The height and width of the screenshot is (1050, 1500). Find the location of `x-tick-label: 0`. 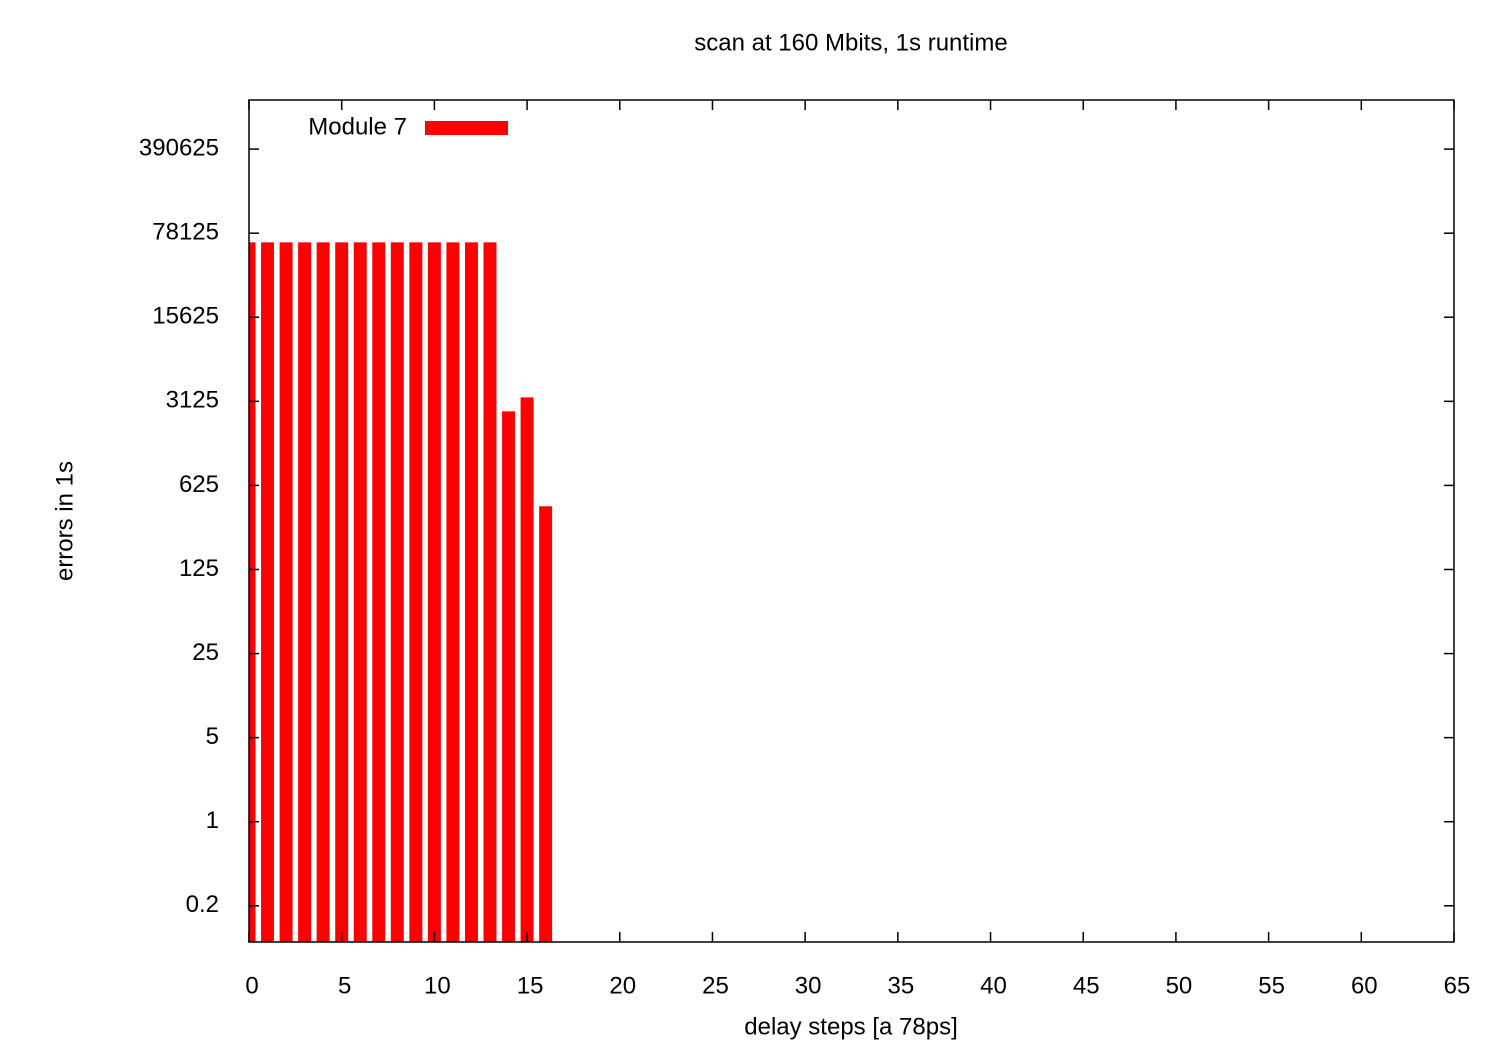

x-tick-label: 0 is located at coordinates (251, 985).